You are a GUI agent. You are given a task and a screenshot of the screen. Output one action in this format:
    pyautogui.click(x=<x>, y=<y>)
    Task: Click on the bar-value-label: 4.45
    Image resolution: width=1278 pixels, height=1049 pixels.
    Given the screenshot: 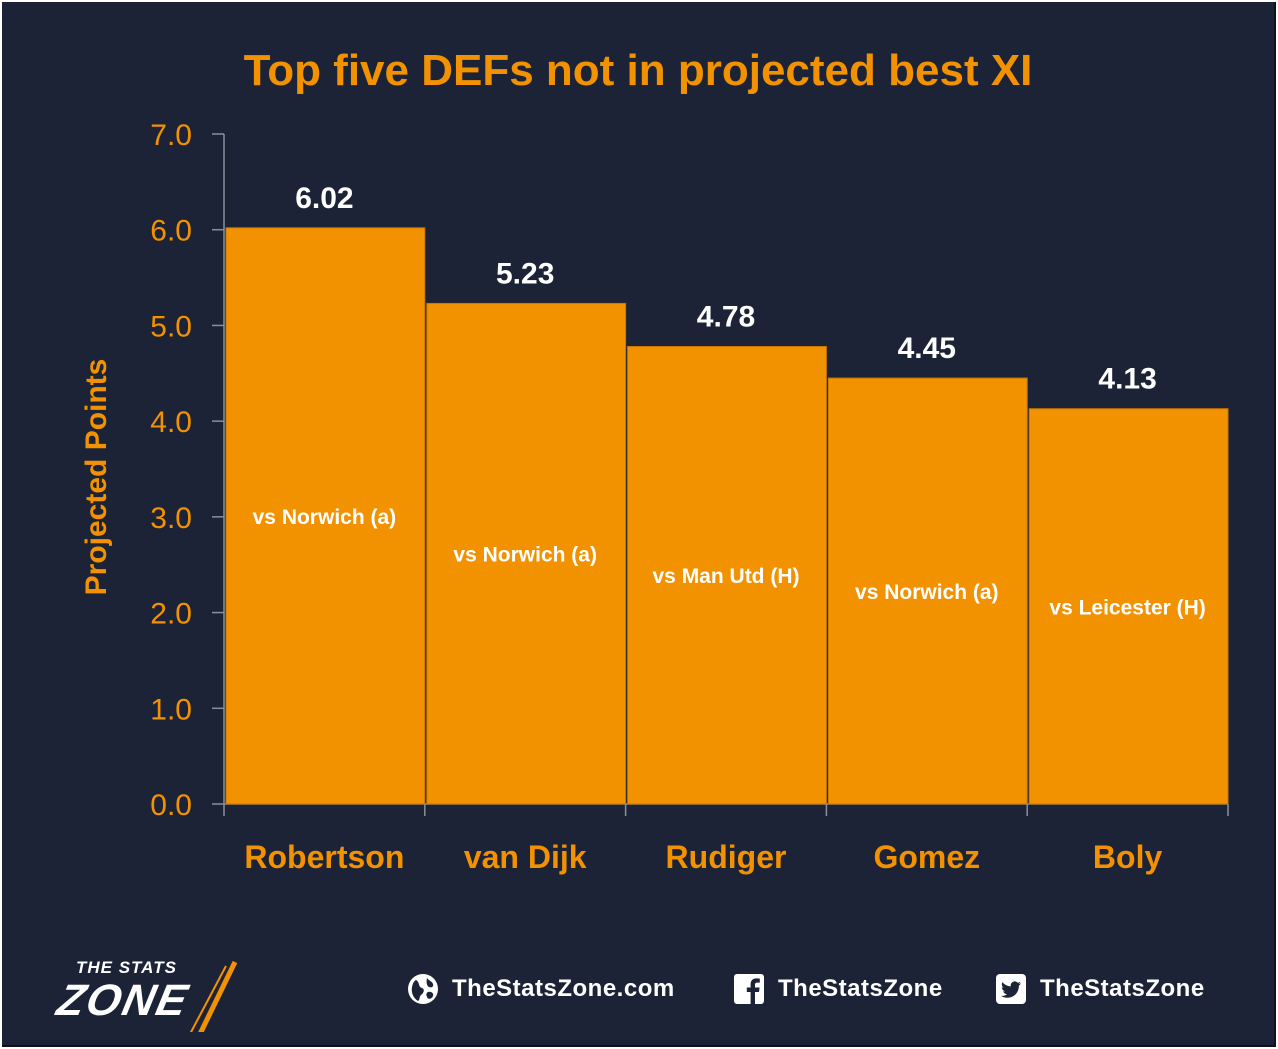 What is the action you would take?
    pyautogui.click(x=927, y=348)
    